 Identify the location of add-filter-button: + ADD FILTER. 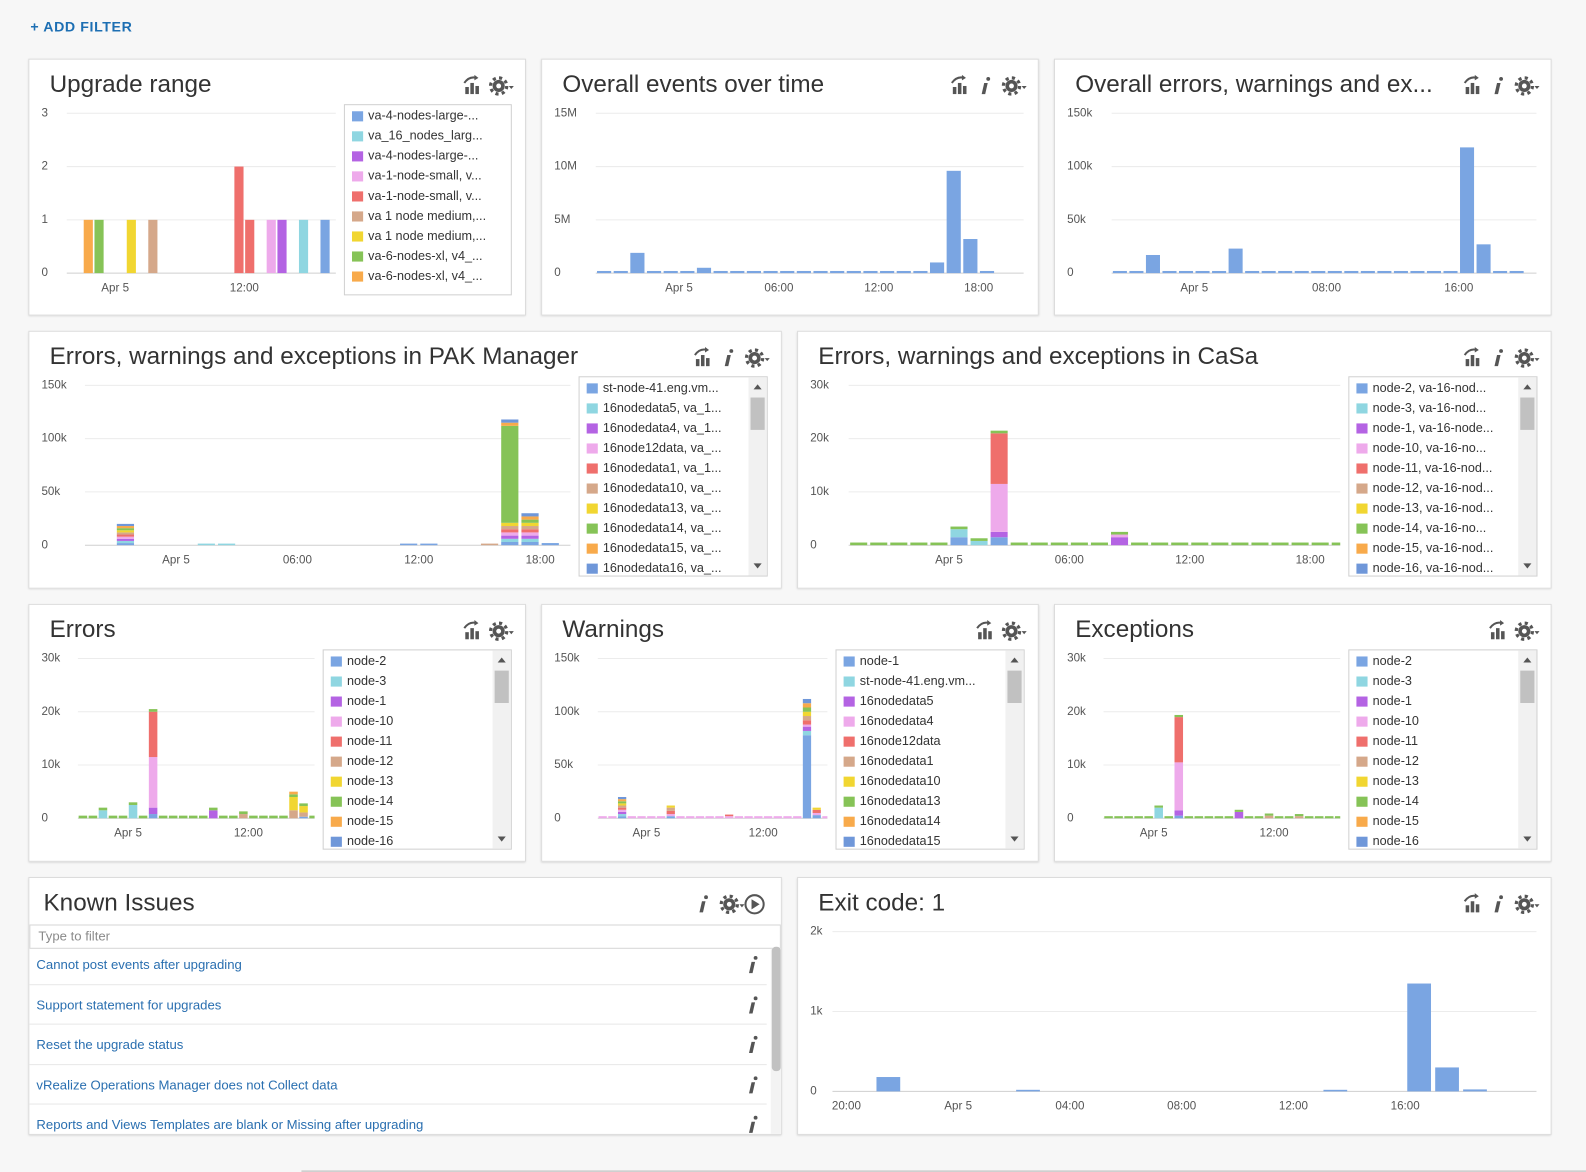
(81, 26).